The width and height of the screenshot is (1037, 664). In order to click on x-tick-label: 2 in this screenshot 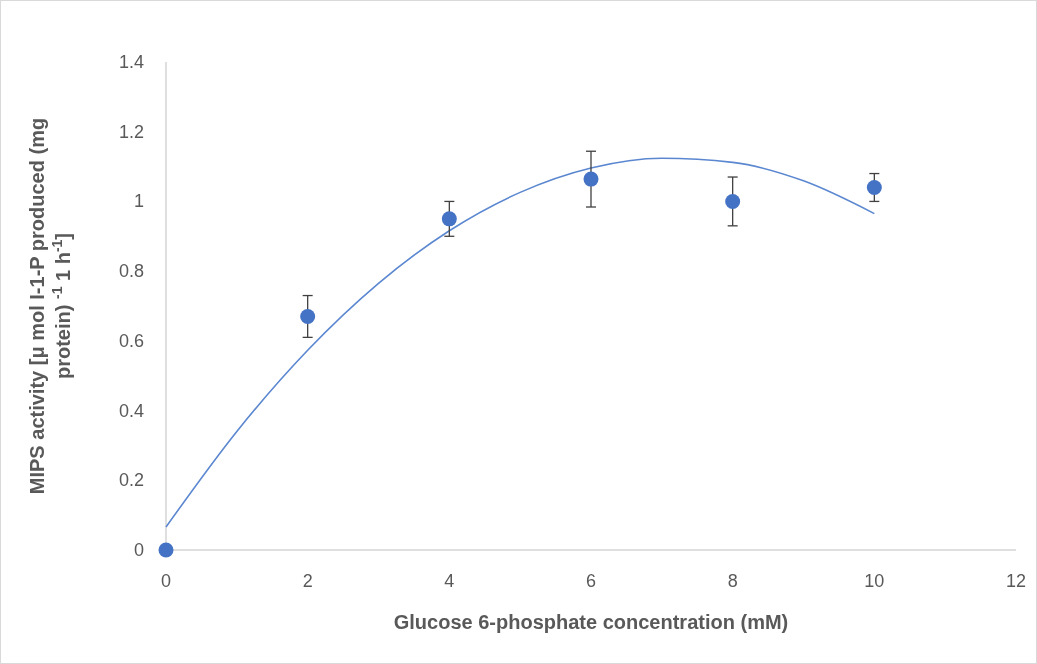, I will do `click(307, 581)`.